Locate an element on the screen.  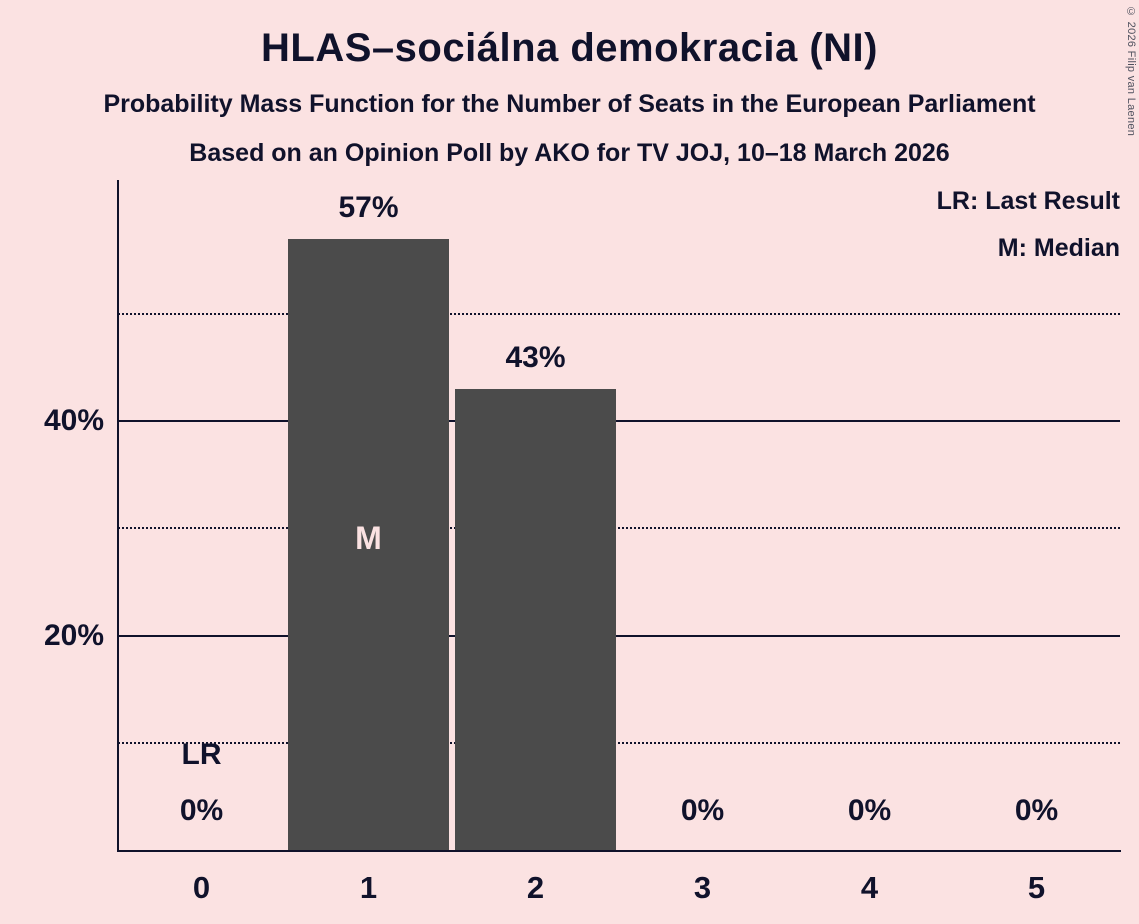
bar-value-label: 43% is located at coordinates (535, 358).